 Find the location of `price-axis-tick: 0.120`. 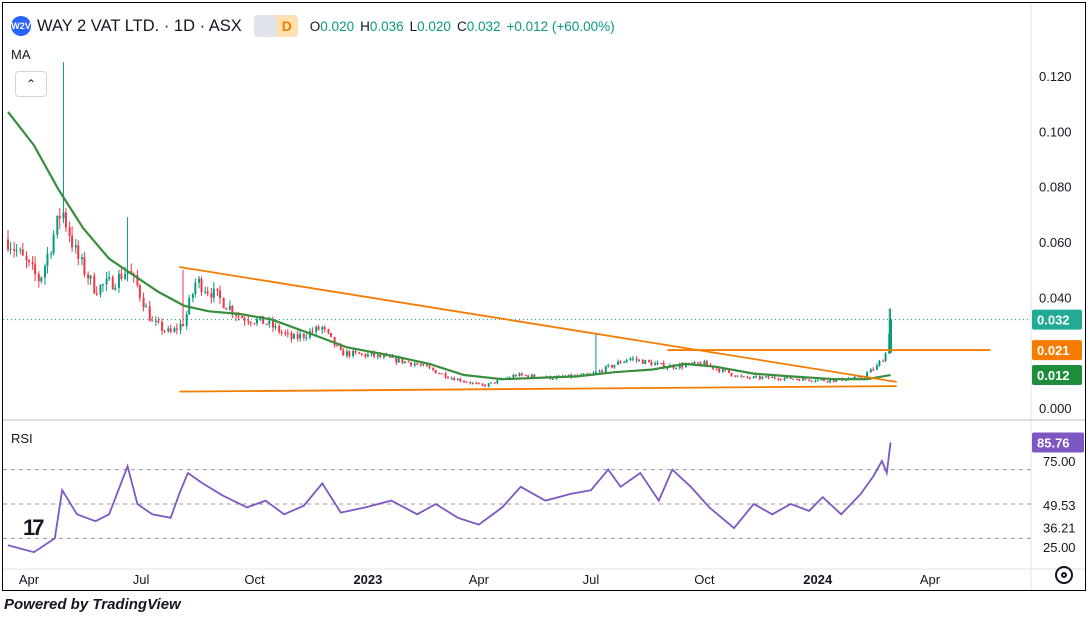

price-axis-tick: 0.120 is located at coordinates (1055, 76).